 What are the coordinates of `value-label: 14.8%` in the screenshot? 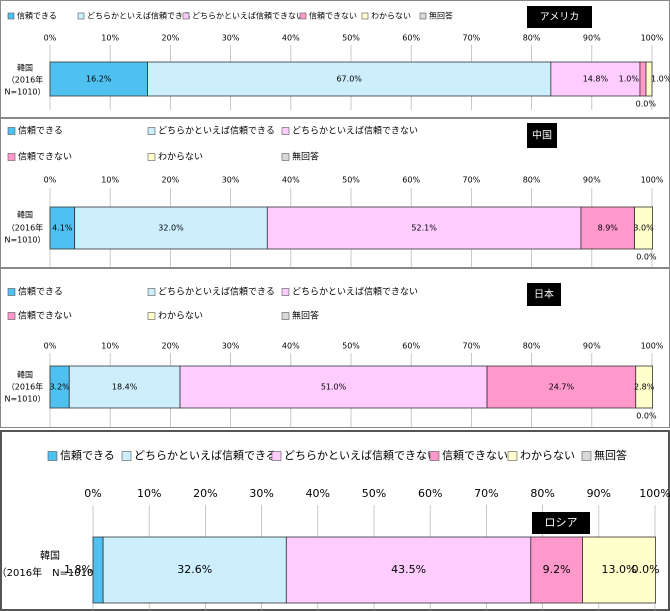 It's located at (596, 79).